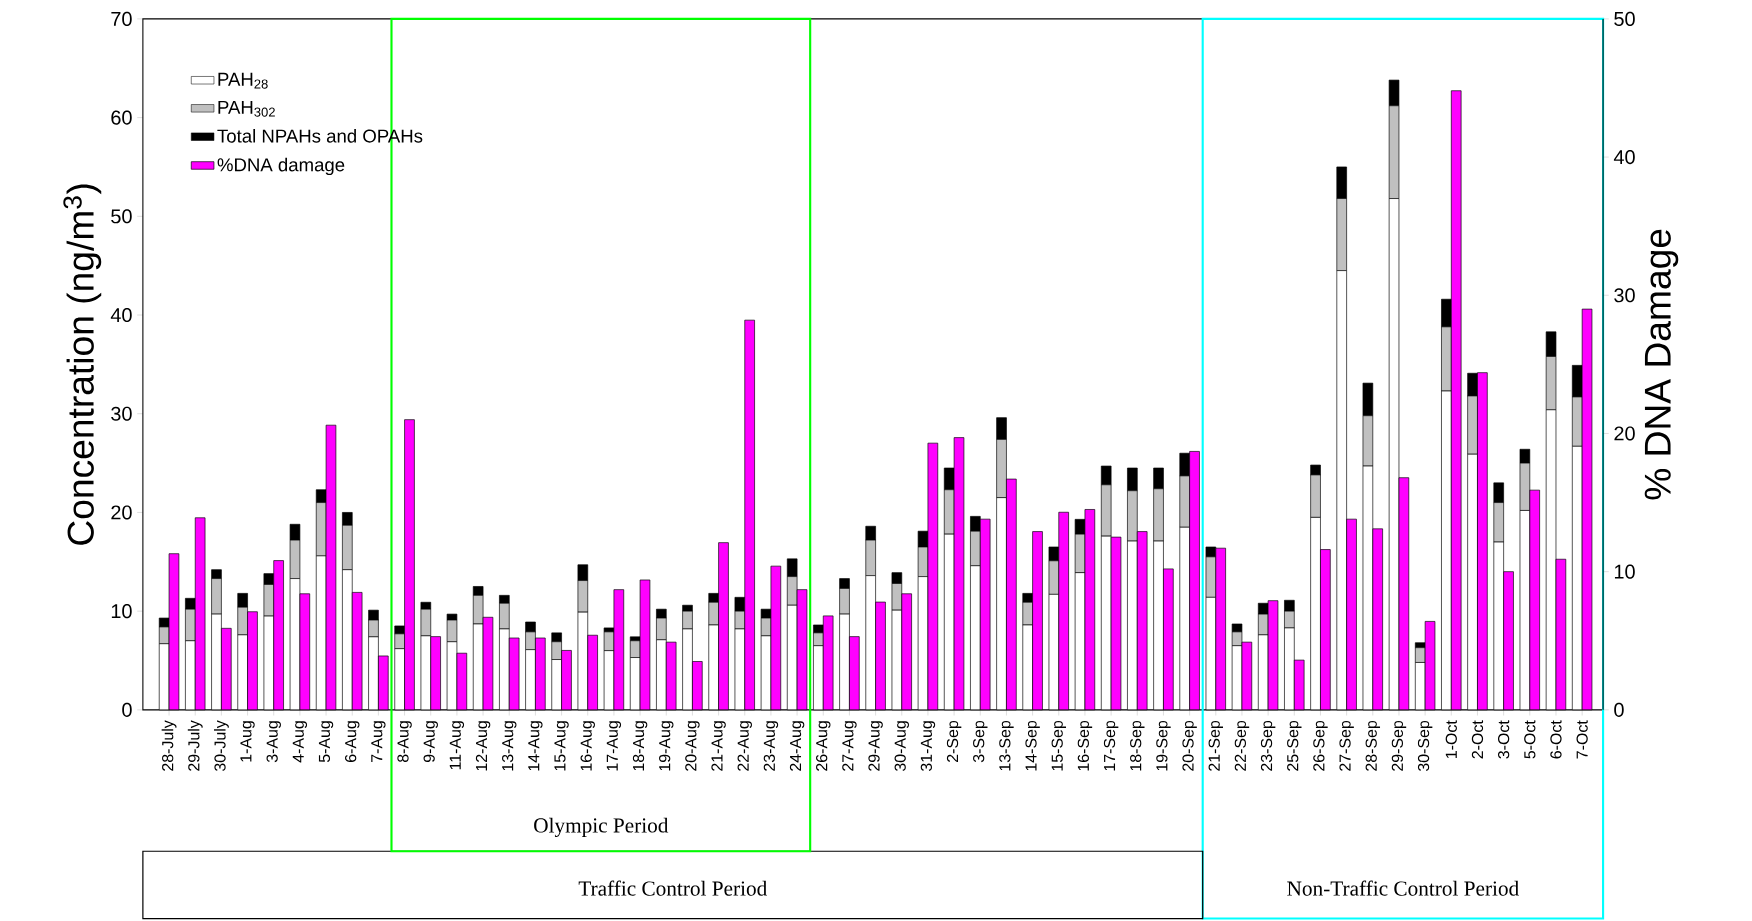  I want to click on x-tick-label: 14-Sep, so click(1032, 745).